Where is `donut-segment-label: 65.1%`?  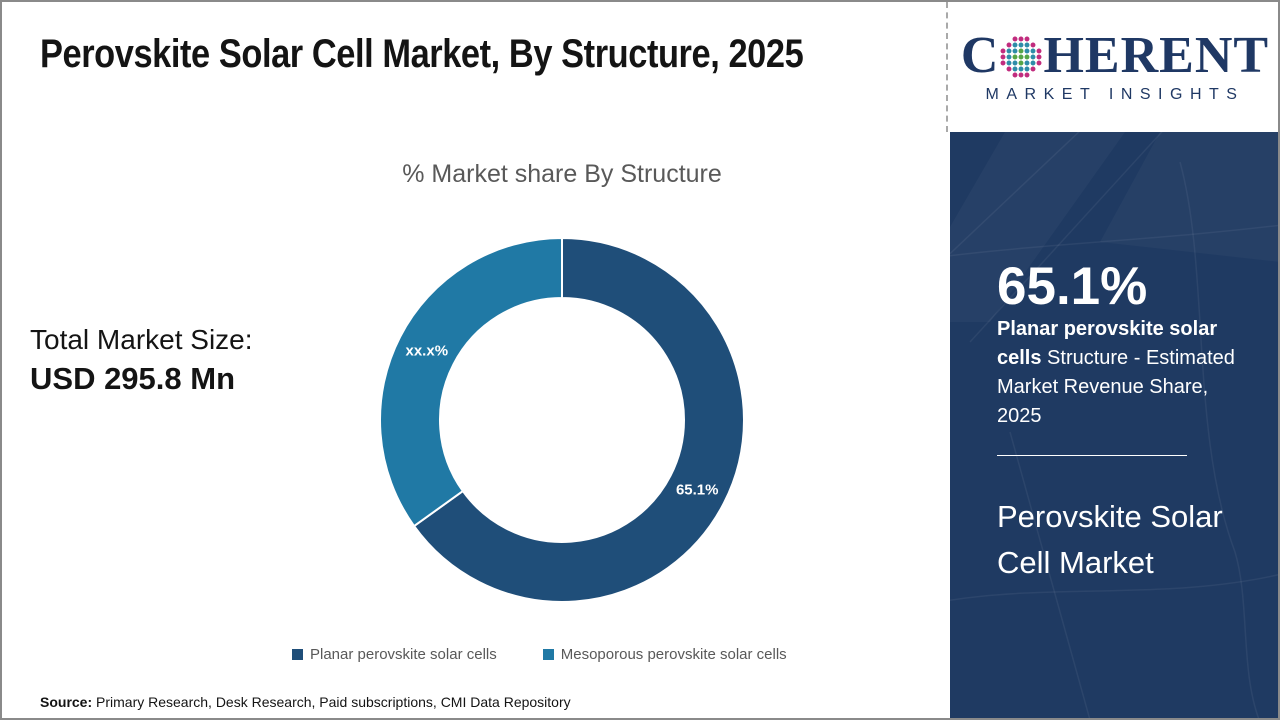
donut-segment-label: 65.1% is located at coordinates (697, 489).